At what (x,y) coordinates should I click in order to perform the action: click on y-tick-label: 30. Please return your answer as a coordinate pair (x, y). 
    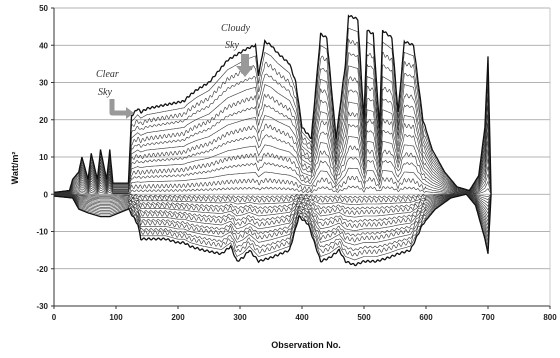
    Looking at the image, I should click on (43, 83).